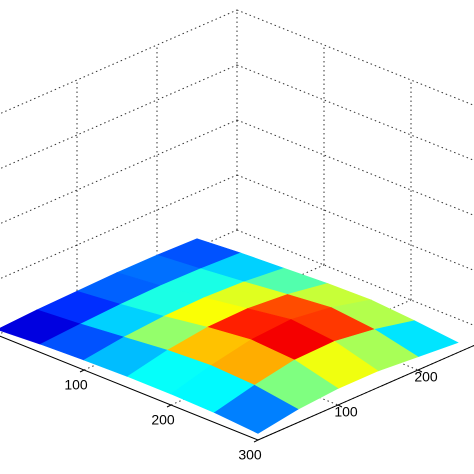  I want to click on y-tick-label: 100, so click(346, 412).